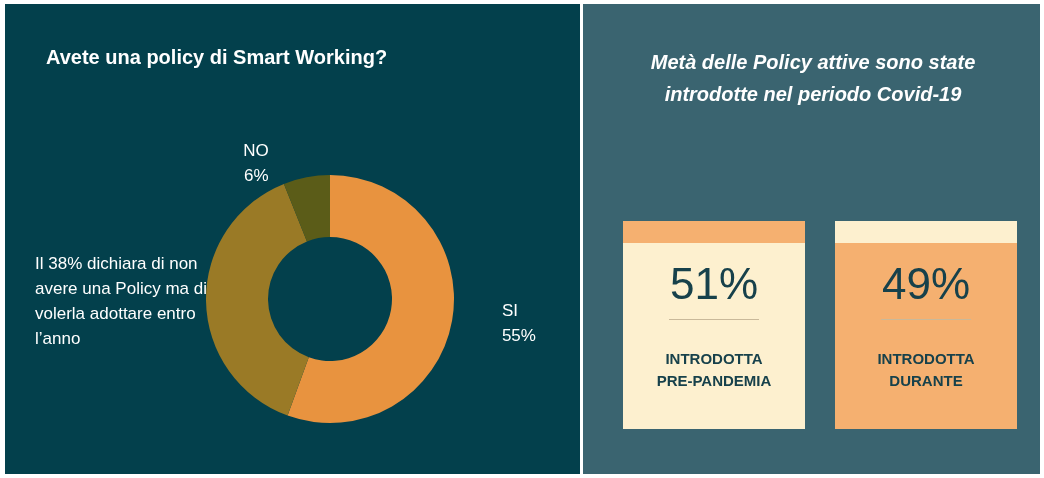  What do you see at coordinates (256, 150) in the screenshot?
I see `slice-label: NO` at bounding box center [256, 150].